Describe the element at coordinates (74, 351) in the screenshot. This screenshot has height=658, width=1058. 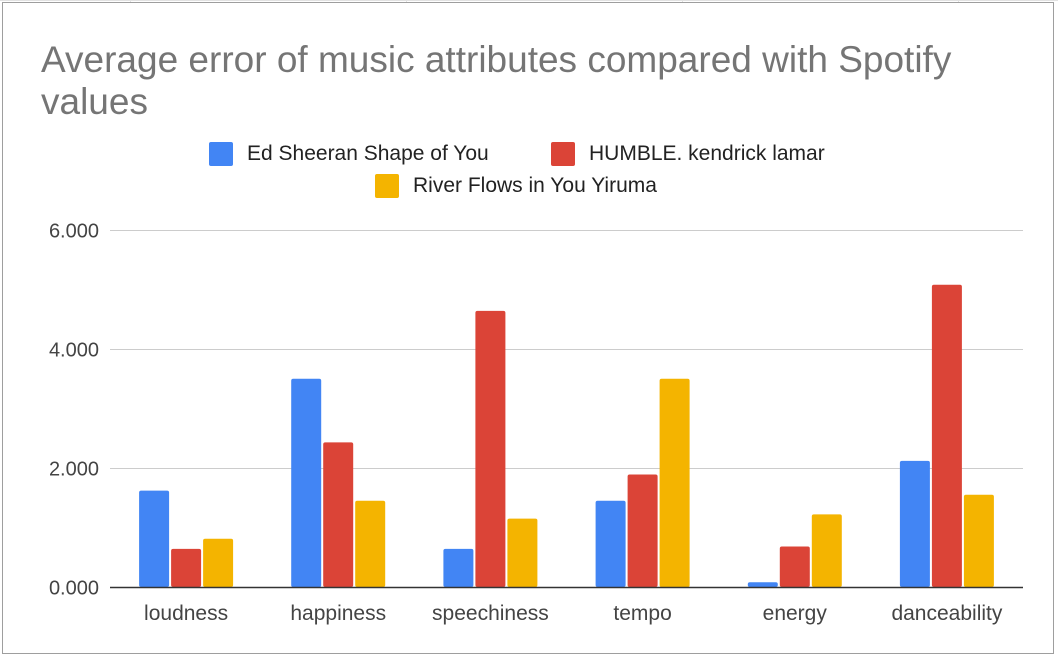
I see `y-tick-label: 4.000` at that location.